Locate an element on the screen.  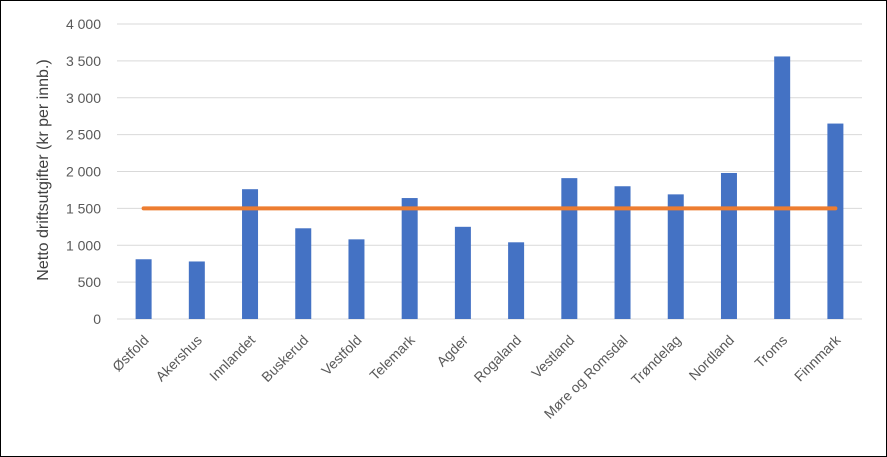
y-tick-label: 500 is located at coordinates (90, 282).